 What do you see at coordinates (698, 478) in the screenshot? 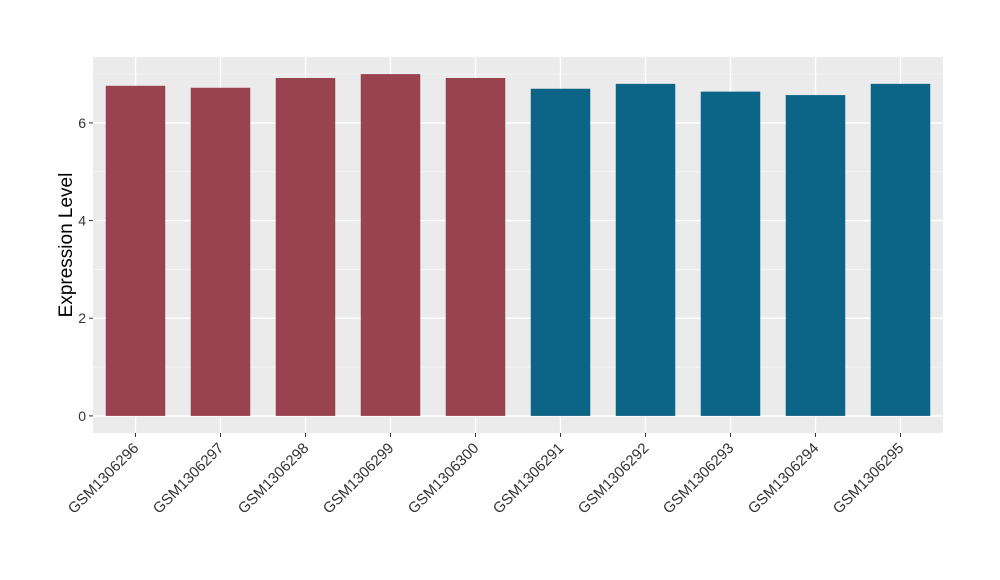
I see `x-tick-label: GSM1306293` at bounding box center [698, 478].